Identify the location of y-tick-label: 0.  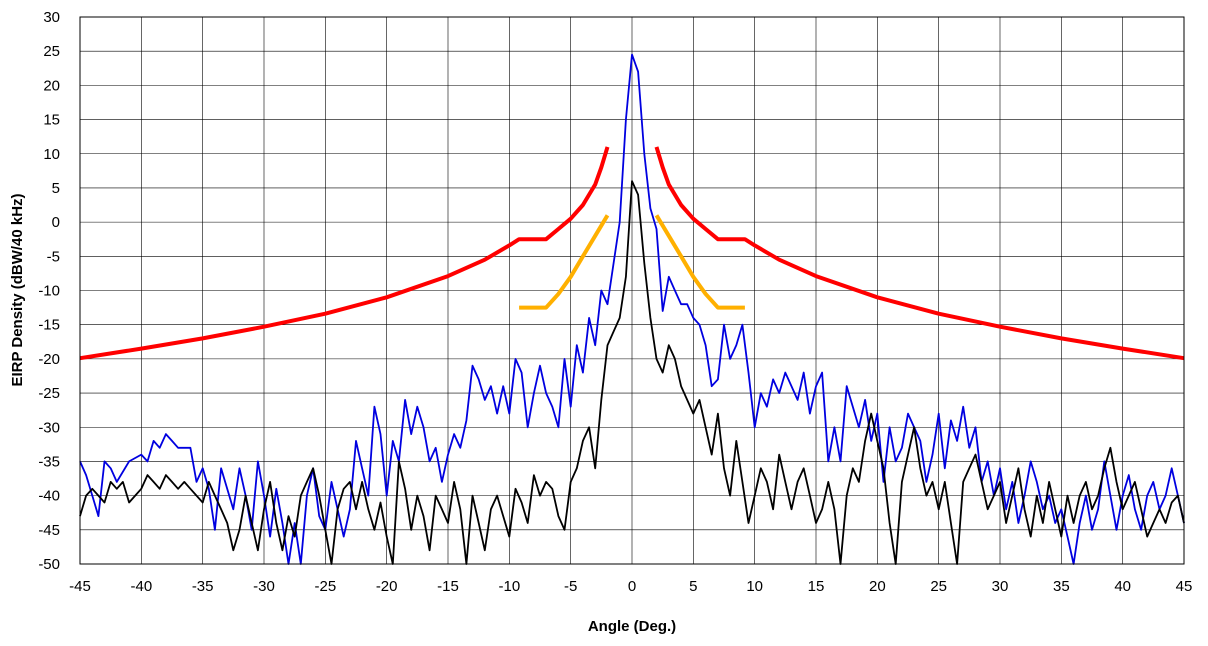
(56, 222).